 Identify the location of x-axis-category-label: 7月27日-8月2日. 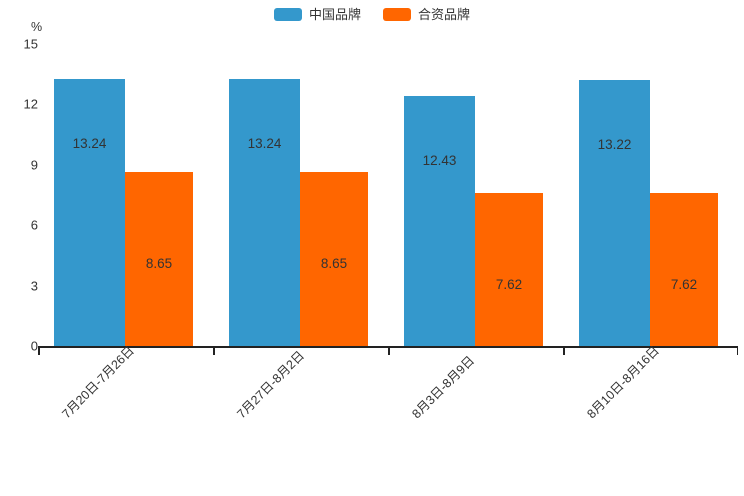
(271, 385).